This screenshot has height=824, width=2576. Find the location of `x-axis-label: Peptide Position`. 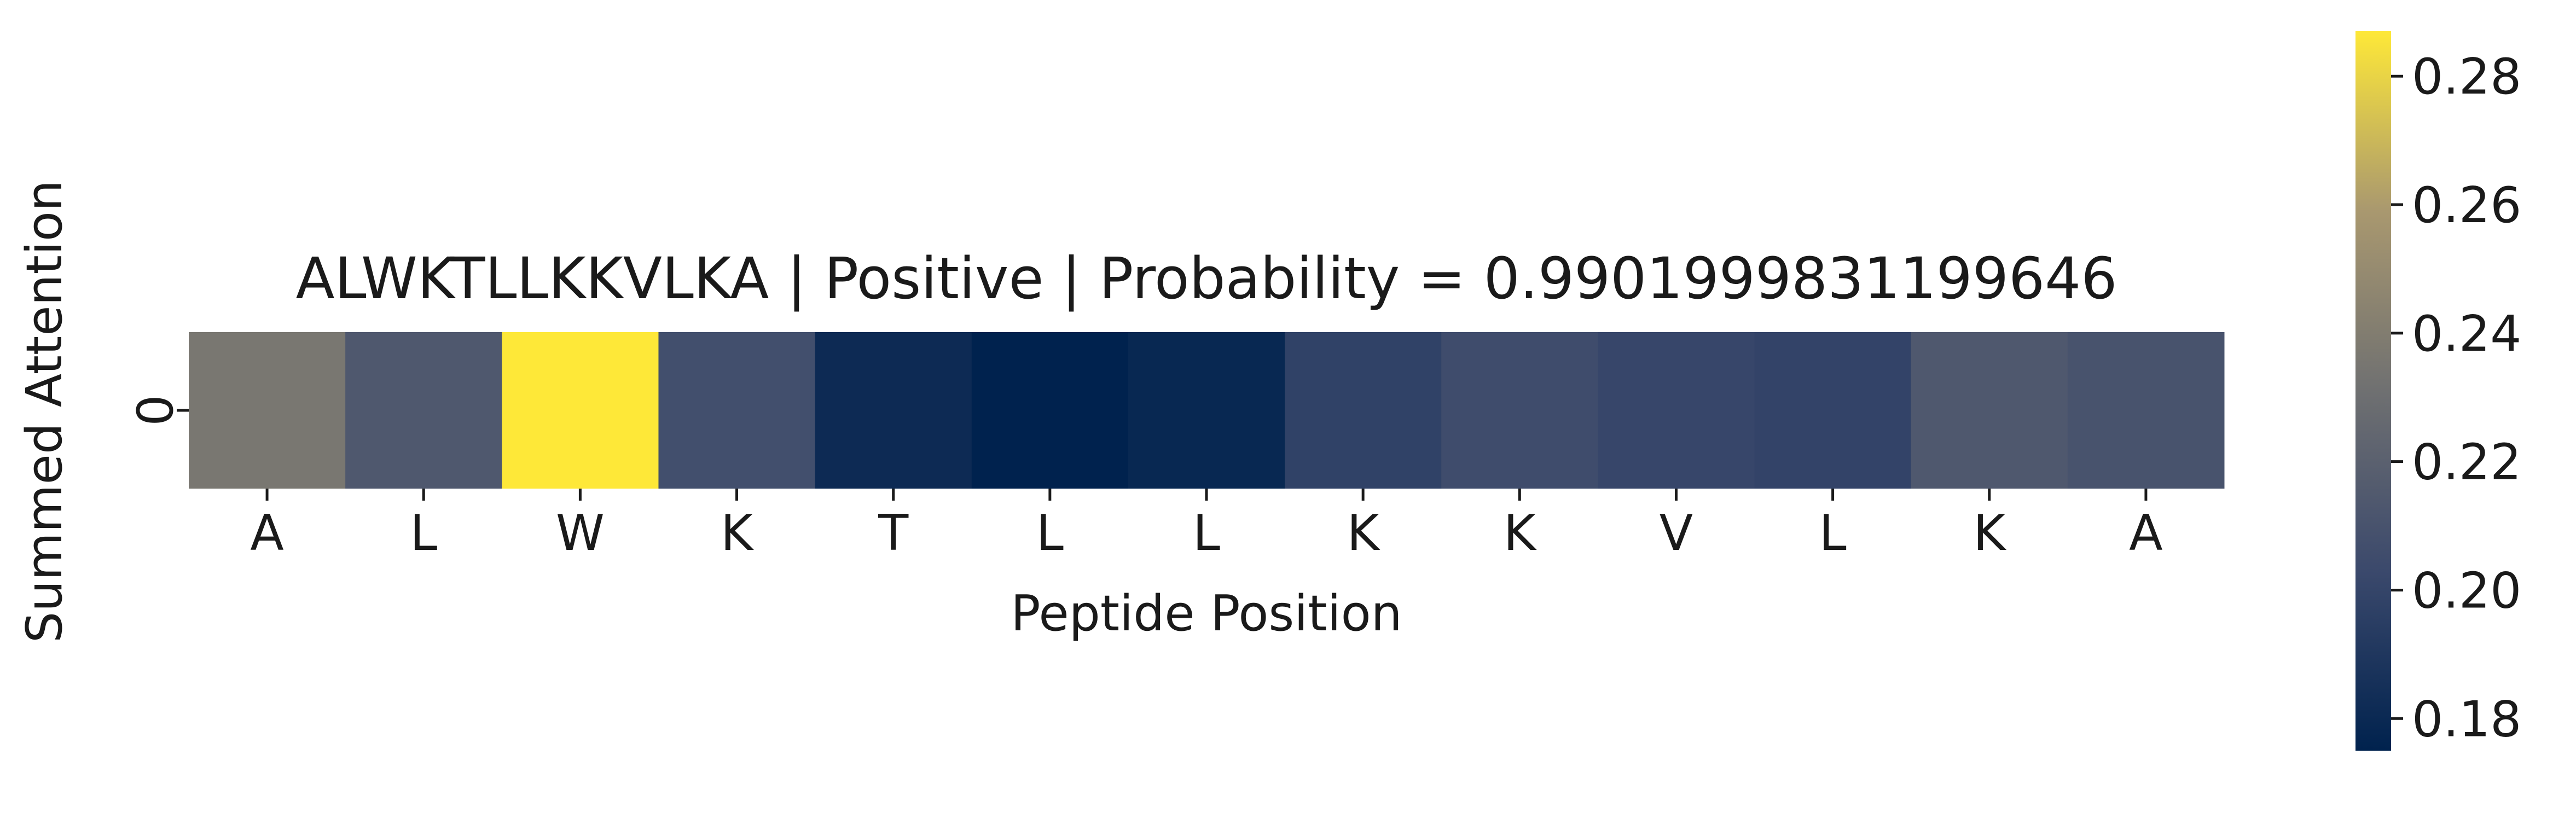

x-axis-label: Peptide Position is located at coordinates (1206, 613).